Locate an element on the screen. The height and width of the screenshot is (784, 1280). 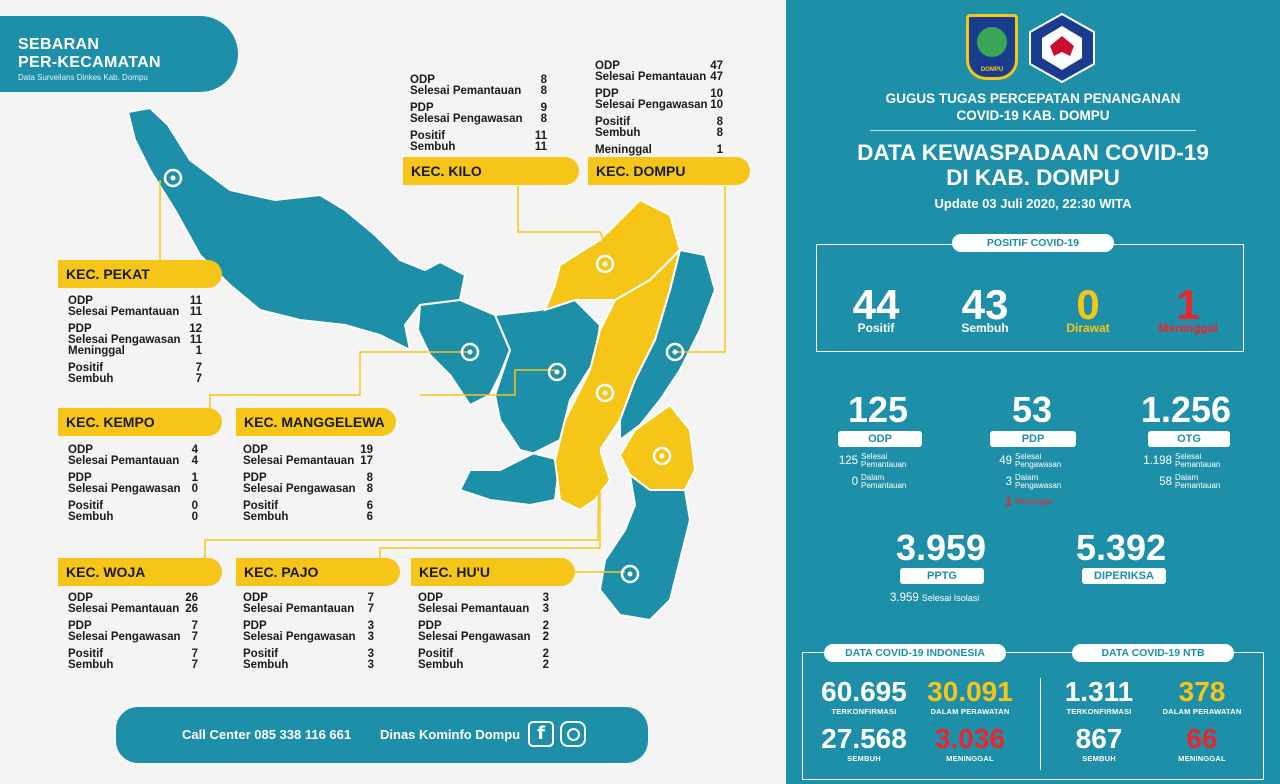
stat-value: 0 is located at coordinates (194, 489).